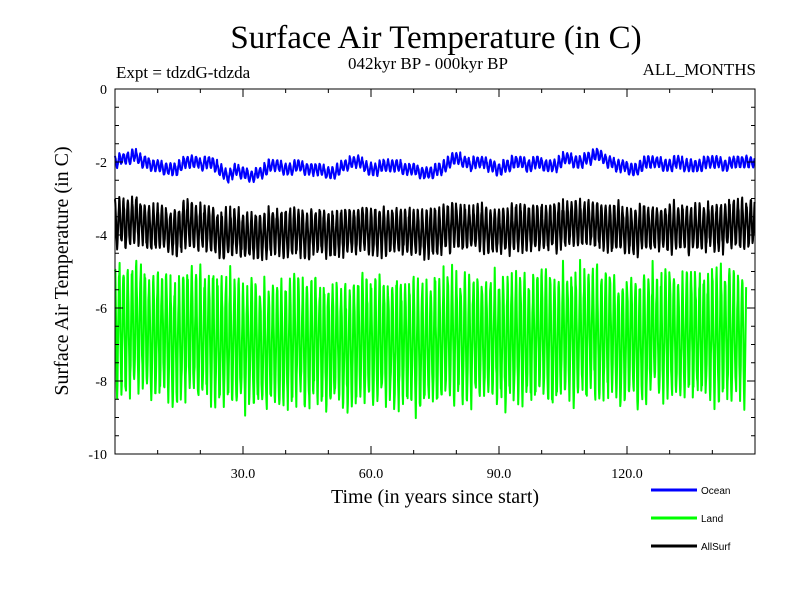 The width and height of the screenshot is (800, 600). What do you see at coordinates (428, 63) in the screenshot?
I see `time-range-label: 042kyr BP - 000kyr BP` at bounding box center [428, 63].